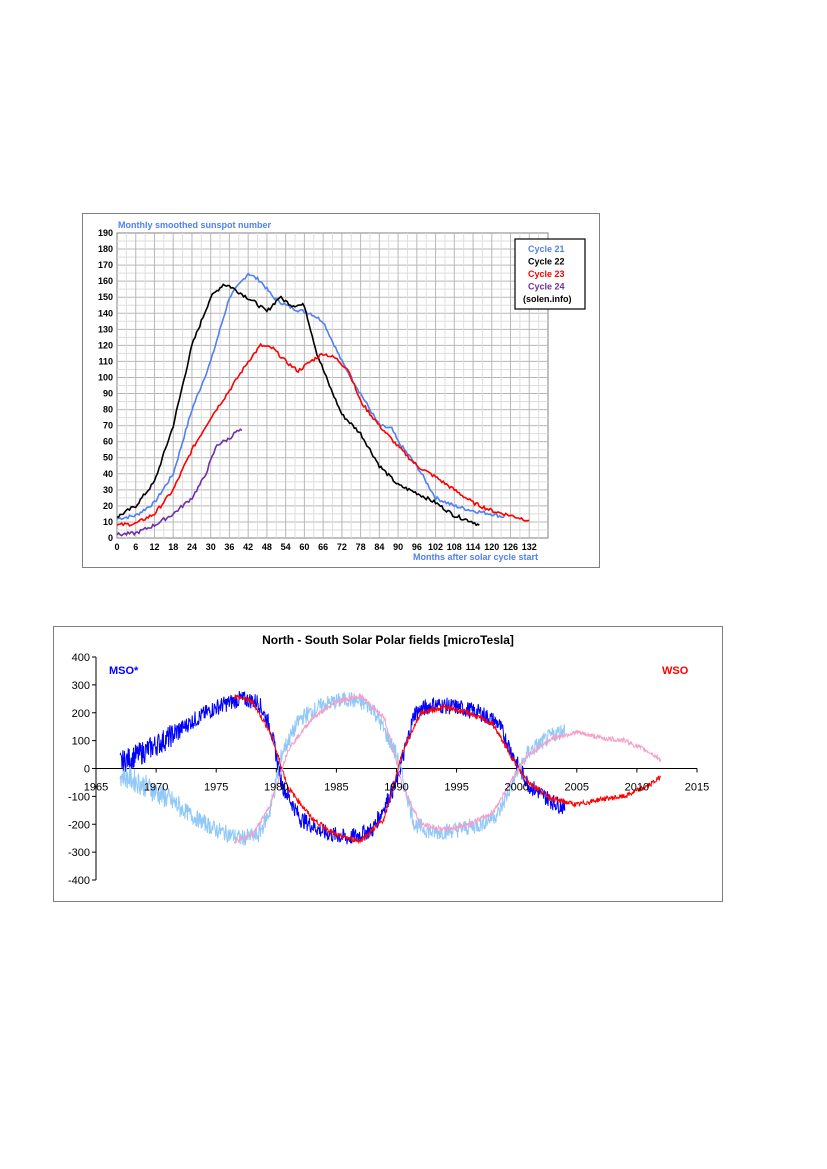 The height and width of the screenshot is (1169, 827). What do you see at coordinates (108, 410) in the screenshot?
I see `y-tick-label: 80` at bounding box center [108, 410].